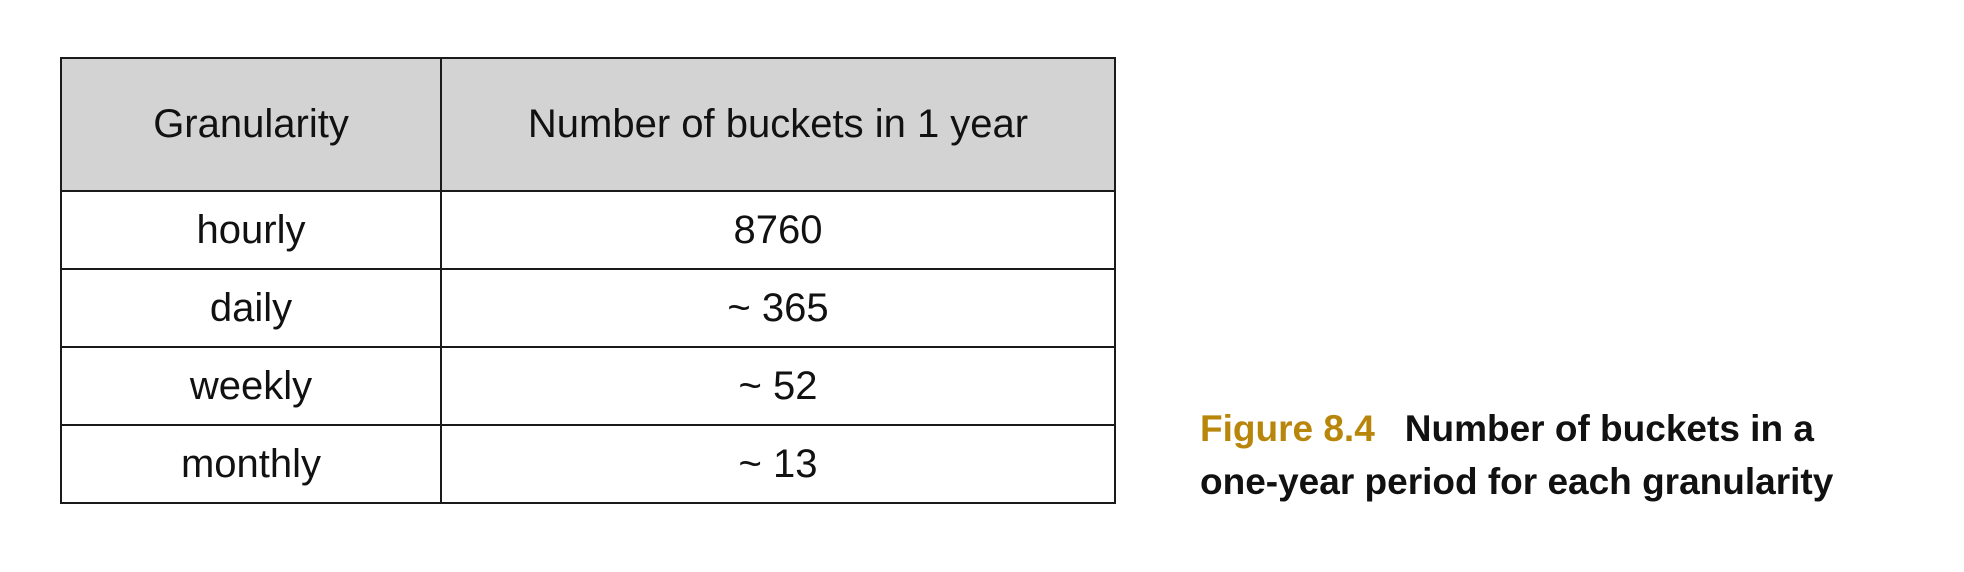 This screenshot has width=1964, height=572. What do you see at coordinates (251, 230) in the screenshot?
I see `granularity-cell: hourly` at bounding box center [251, 230].